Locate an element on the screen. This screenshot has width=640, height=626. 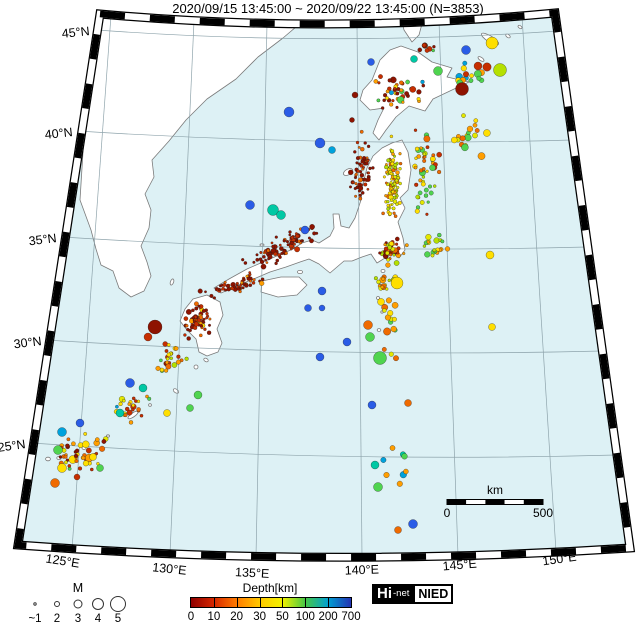
scalebar-min-label: 0 is located at coordinates (447, 513).